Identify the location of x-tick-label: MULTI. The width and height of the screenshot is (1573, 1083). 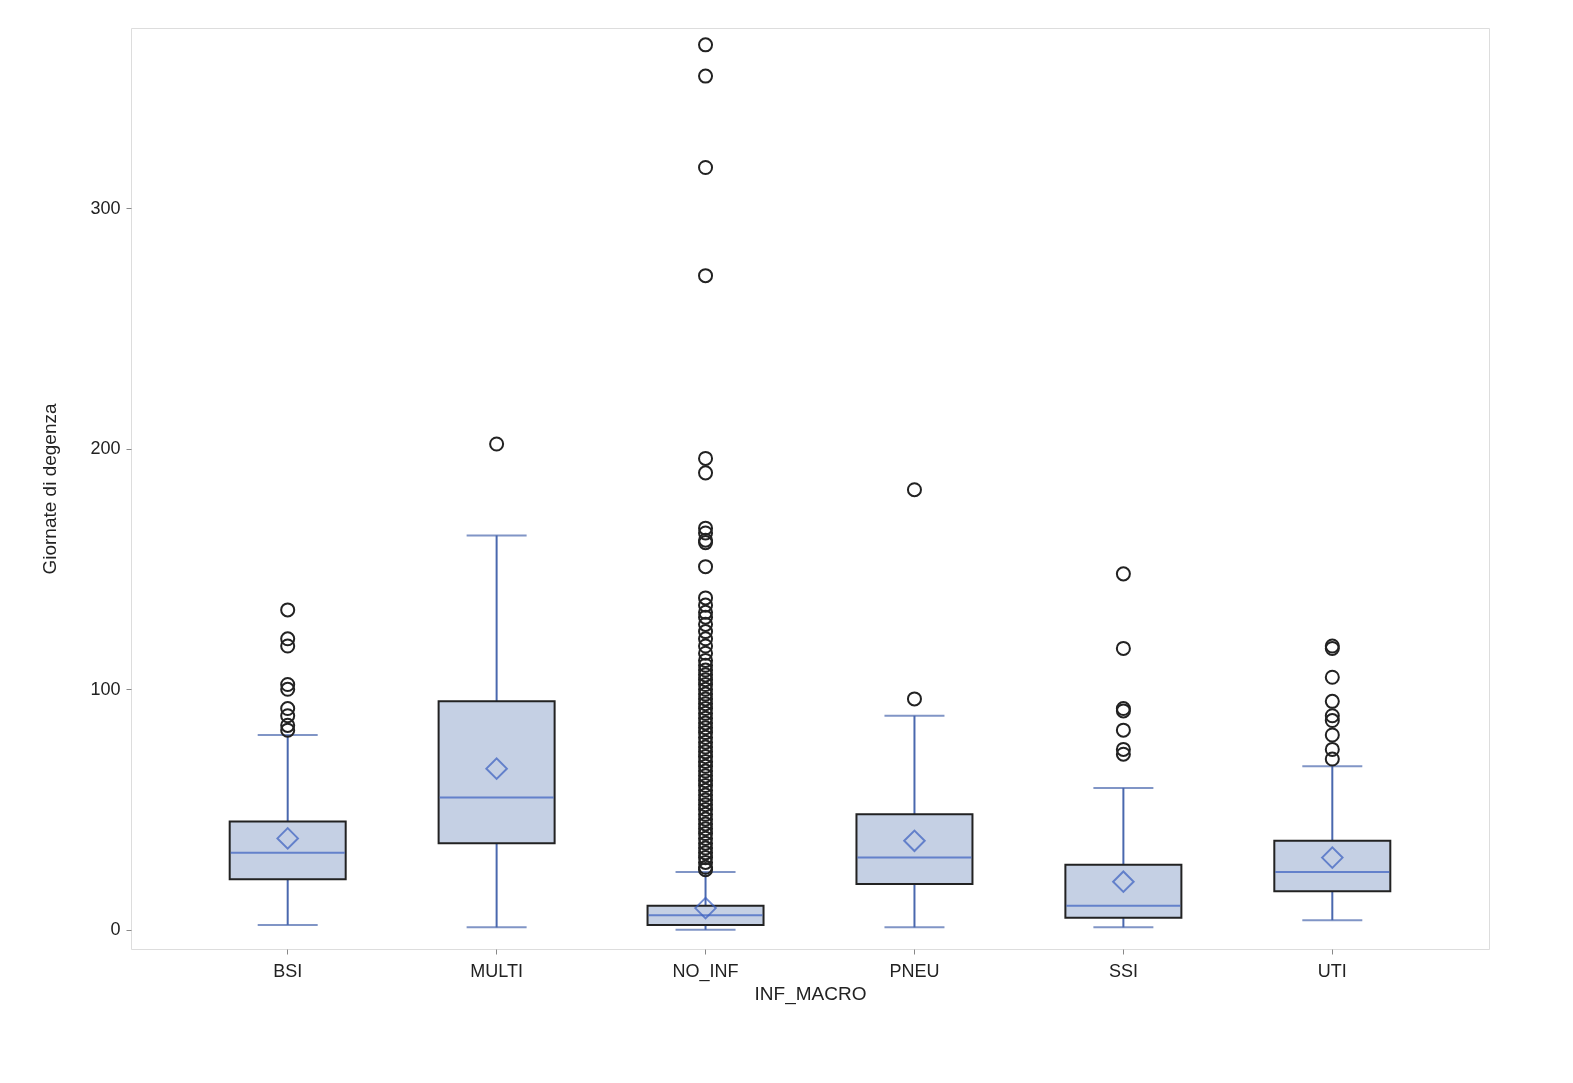
(496, 970).